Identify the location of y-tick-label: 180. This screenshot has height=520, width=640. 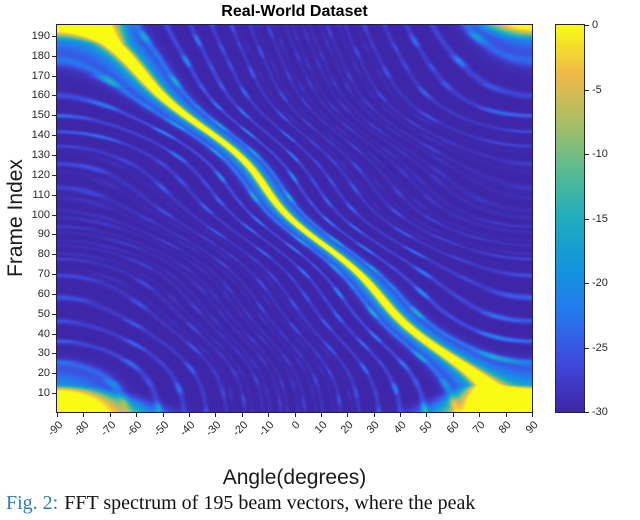
(40, 55).